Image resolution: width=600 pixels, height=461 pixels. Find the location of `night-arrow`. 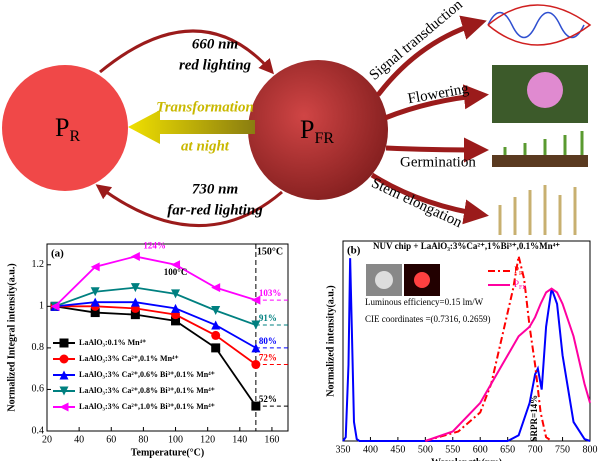

night-arrow is located at coordinates (191, 127).